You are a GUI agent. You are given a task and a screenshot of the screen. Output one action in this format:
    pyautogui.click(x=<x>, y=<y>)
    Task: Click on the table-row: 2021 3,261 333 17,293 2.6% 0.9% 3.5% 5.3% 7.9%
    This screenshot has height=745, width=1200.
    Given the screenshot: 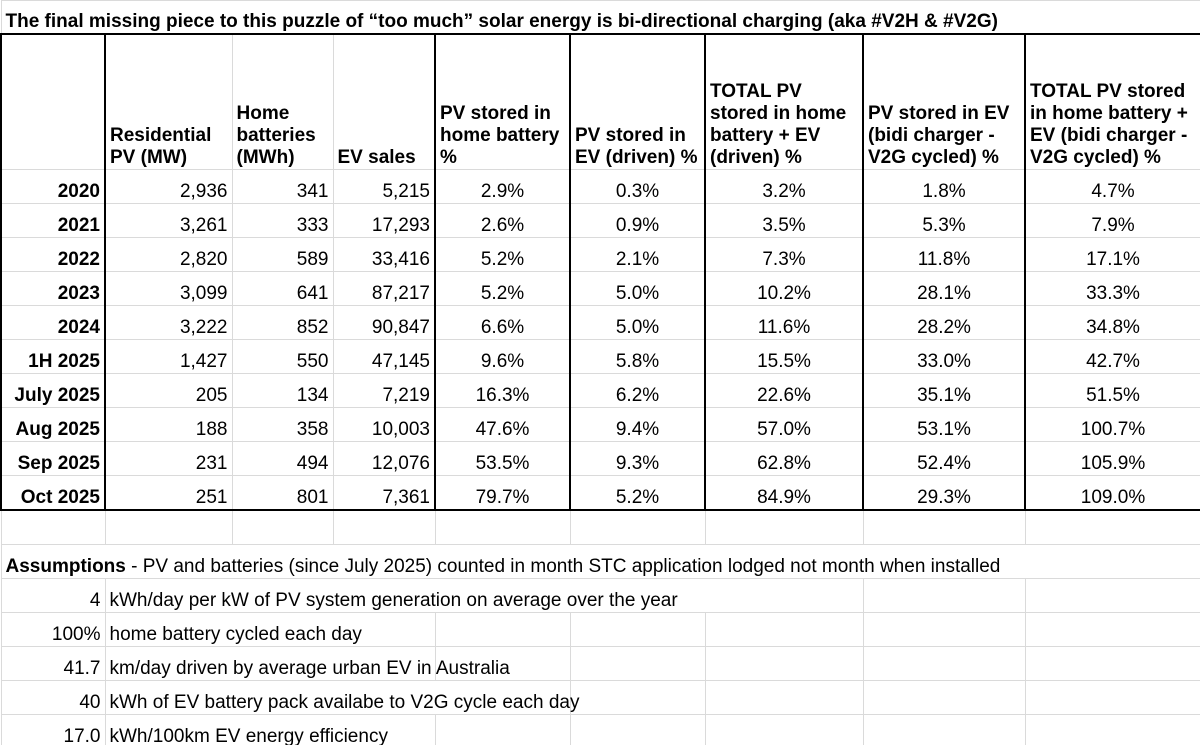 What is the action you would take?
    pyautogui.click(x=600, y=220)
    